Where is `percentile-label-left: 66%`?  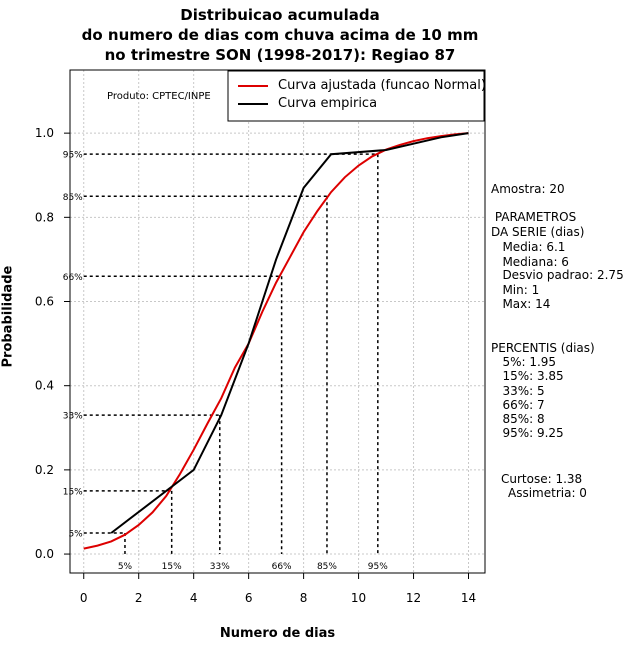 percentile-label-left: 66% is located at coordinates (73, 278).